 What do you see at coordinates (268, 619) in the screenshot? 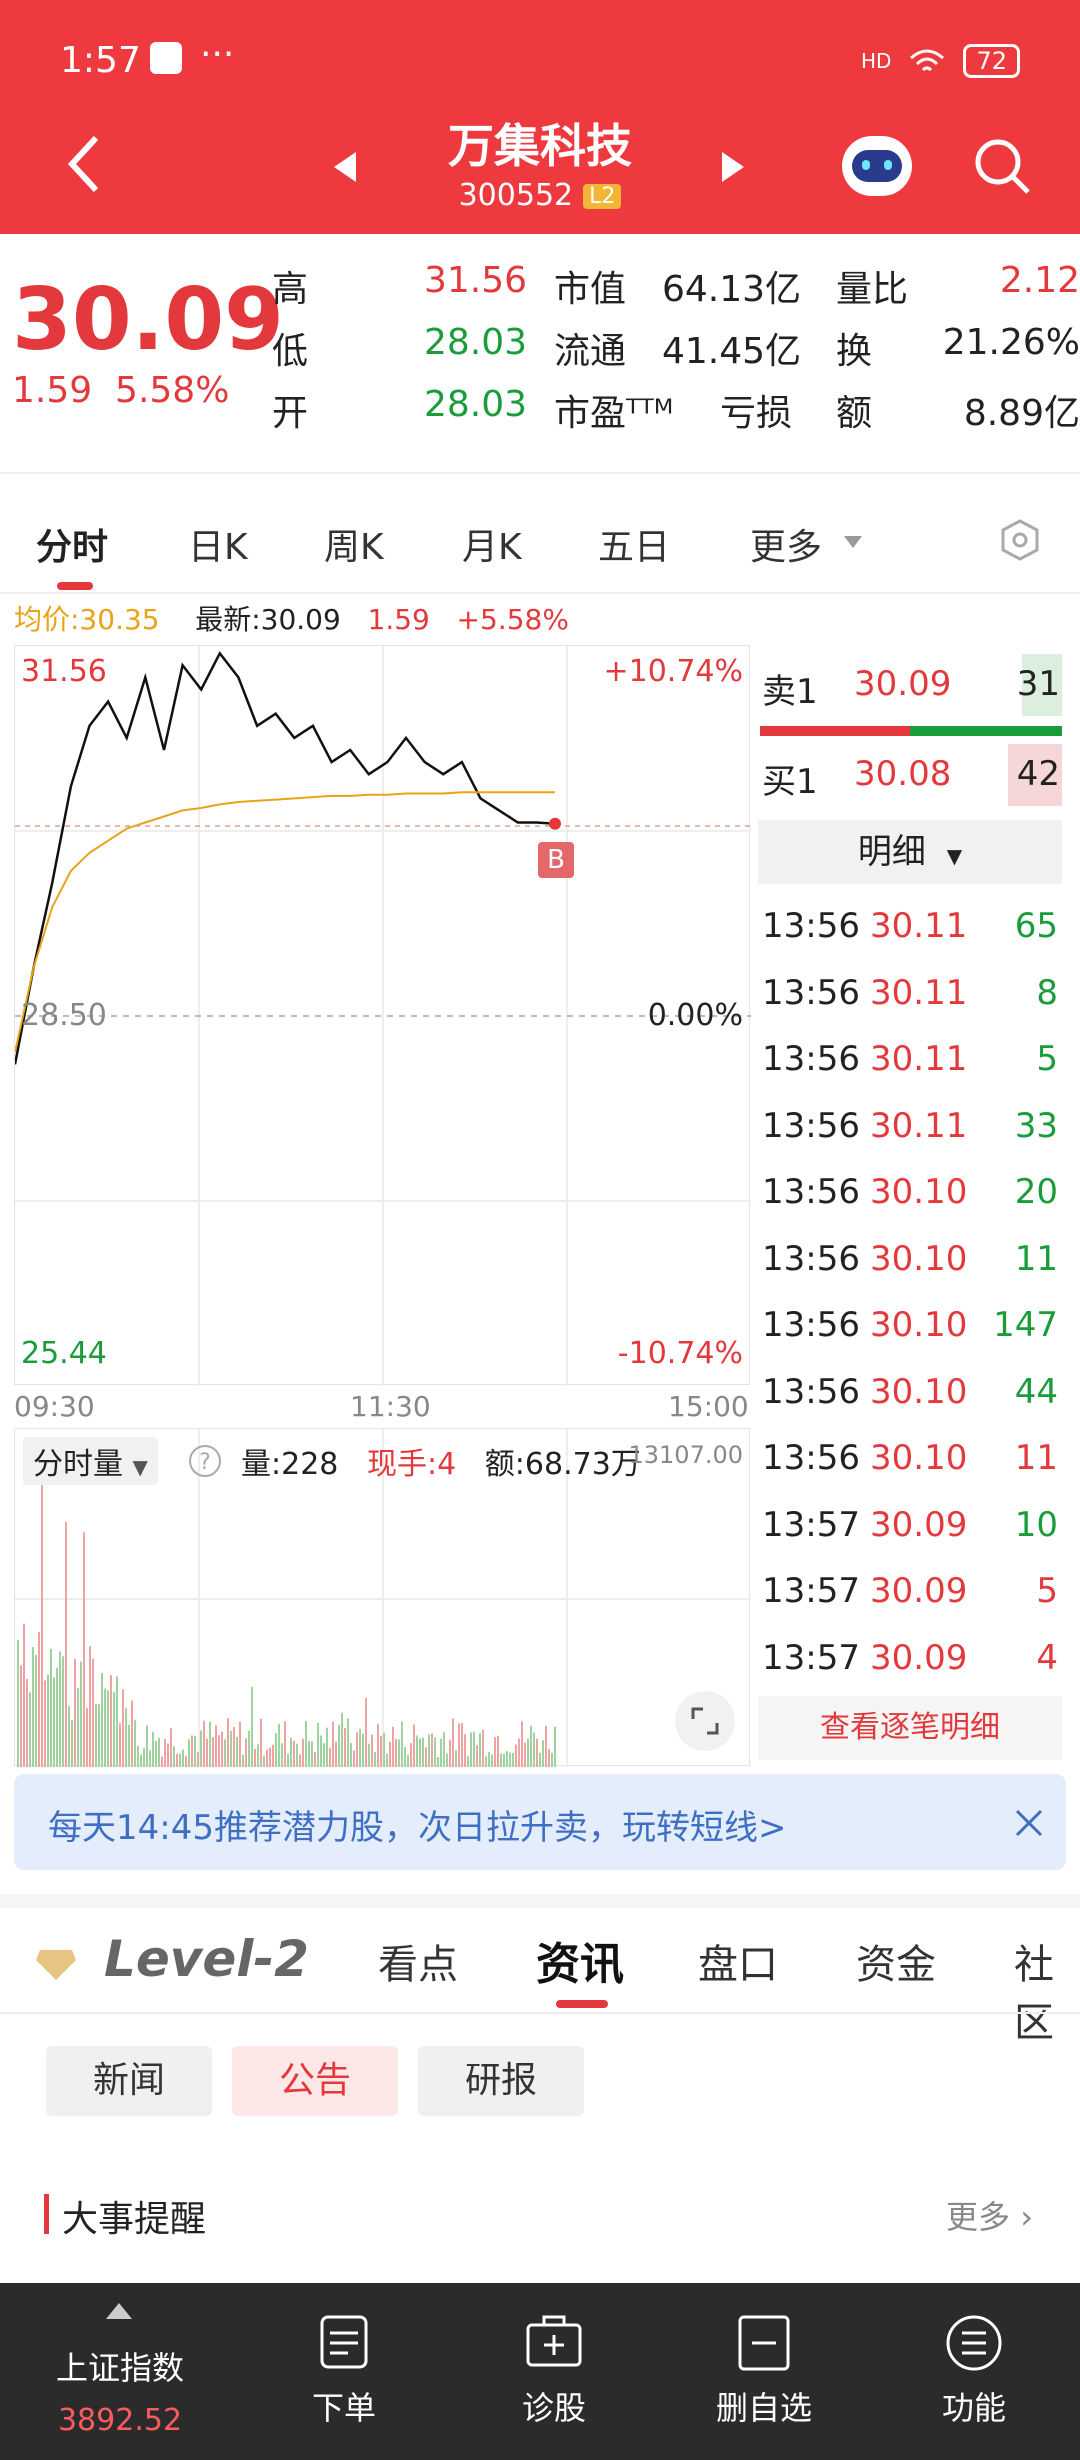
I see `latest-price-label: 最新:30.09` at bounding box center [268, 619].